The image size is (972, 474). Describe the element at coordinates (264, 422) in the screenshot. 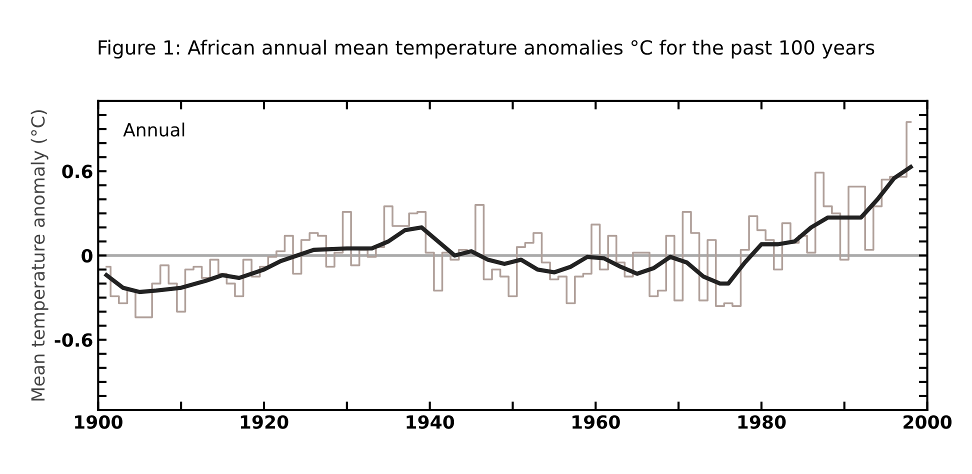

I see `x-tick-label: 1920` at that location.